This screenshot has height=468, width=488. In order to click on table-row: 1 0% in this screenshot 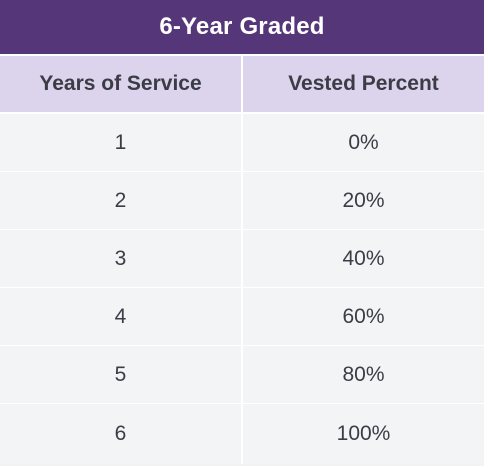, I will do `click(242, 143)`.